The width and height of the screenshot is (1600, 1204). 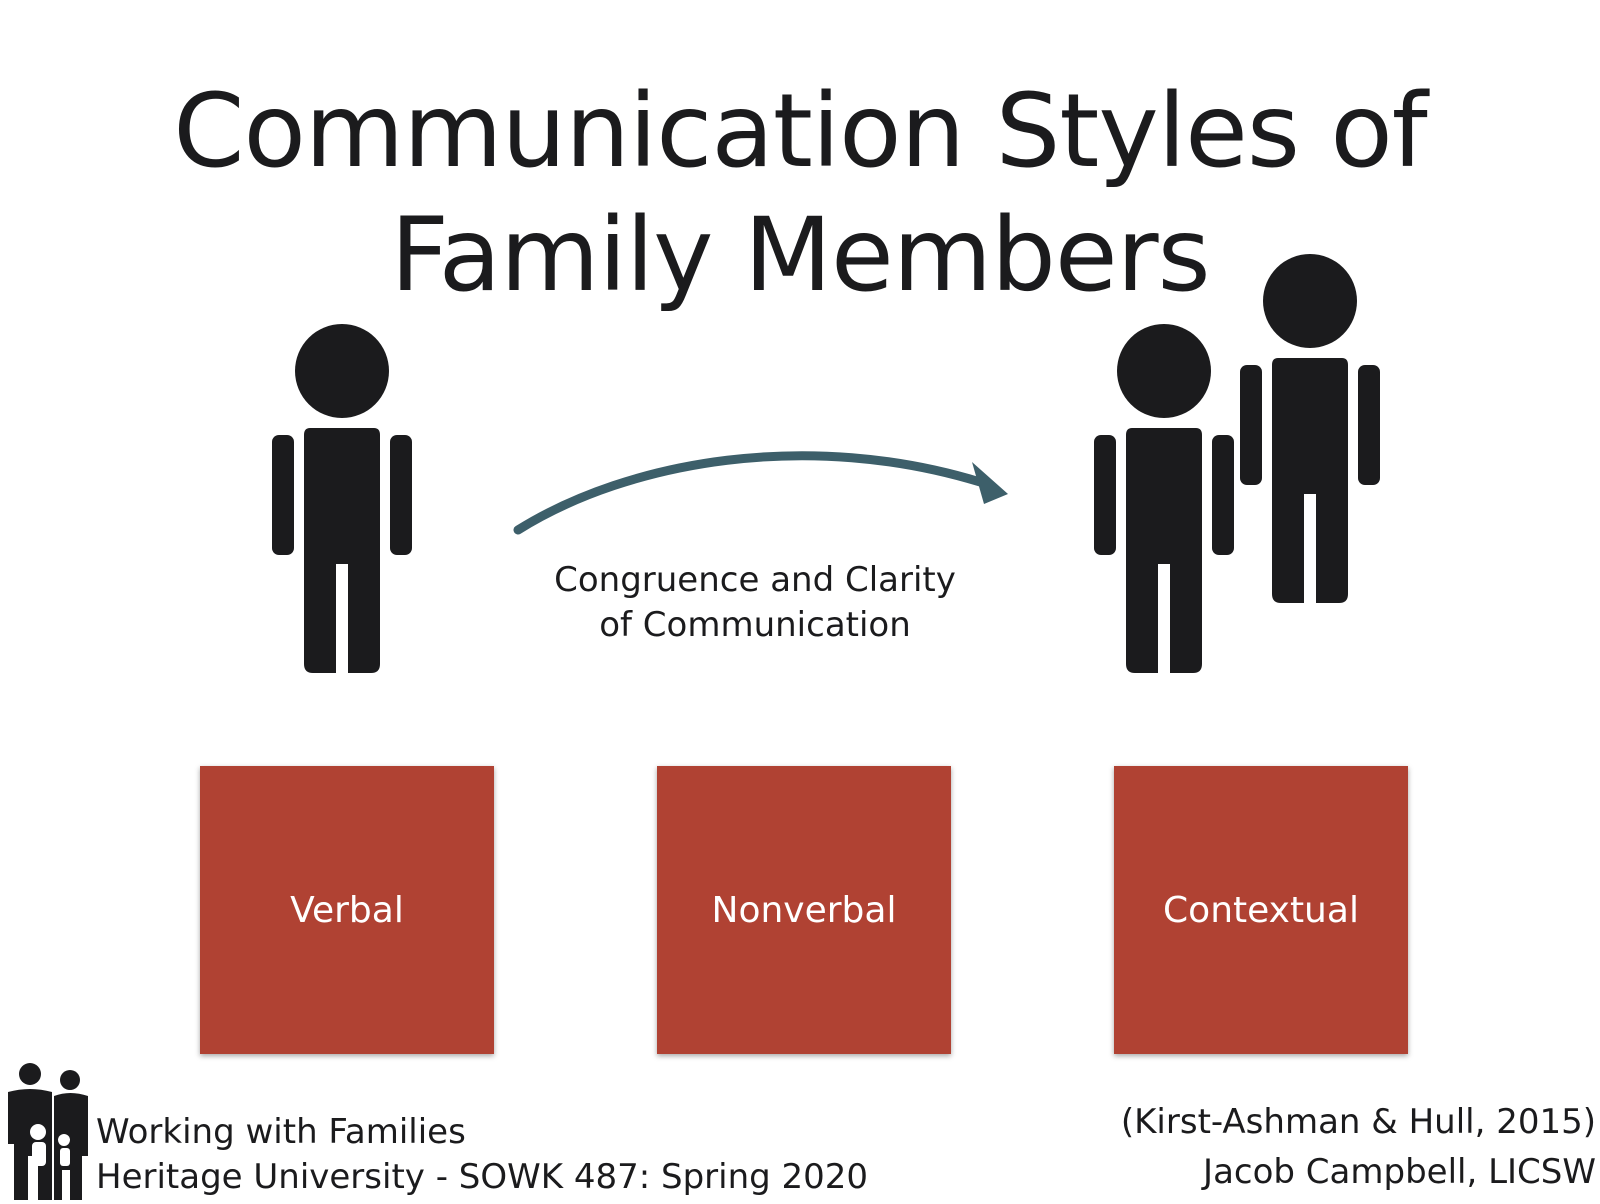 What do you see at coordinates (47, 1132) in the screenshot?
I see `family-logo-icon` at bounding box center [47, 1132].